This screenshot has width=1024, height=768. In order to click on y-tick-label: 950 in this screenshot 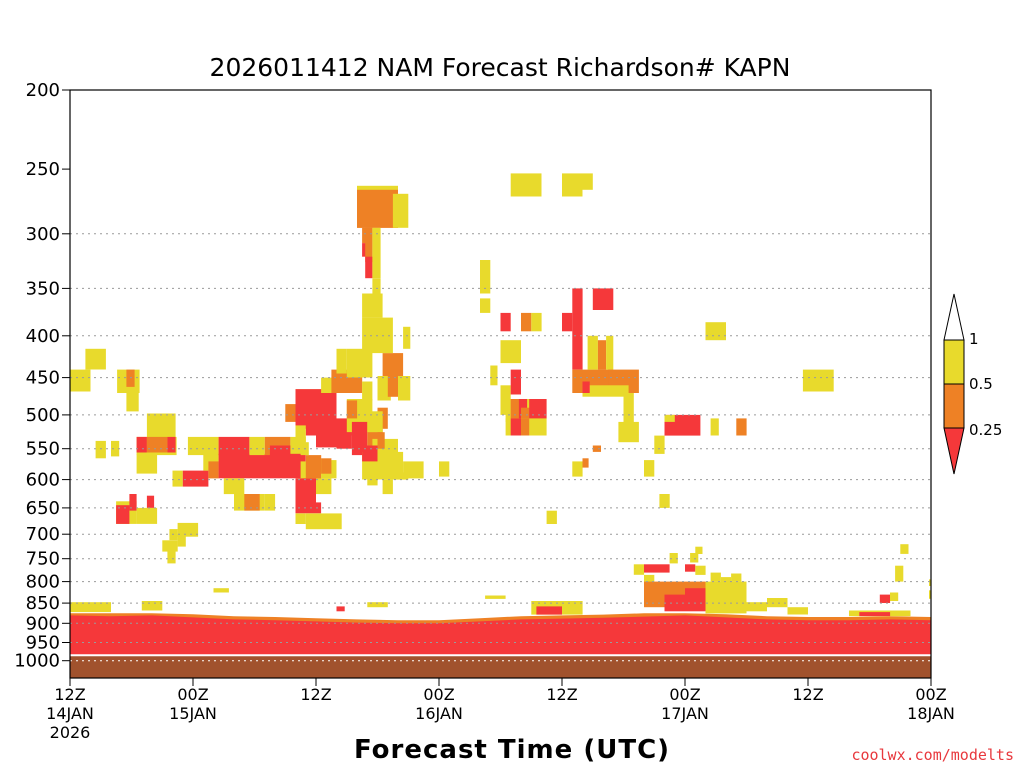, I will do `click(43, 643)`.